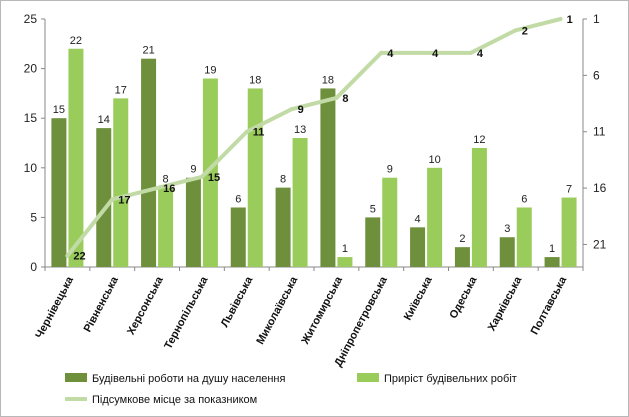 Image resolution: width=629 pixels, height=417 pixels. I want to click on bar-growth-label: 19, so click(210, 71).